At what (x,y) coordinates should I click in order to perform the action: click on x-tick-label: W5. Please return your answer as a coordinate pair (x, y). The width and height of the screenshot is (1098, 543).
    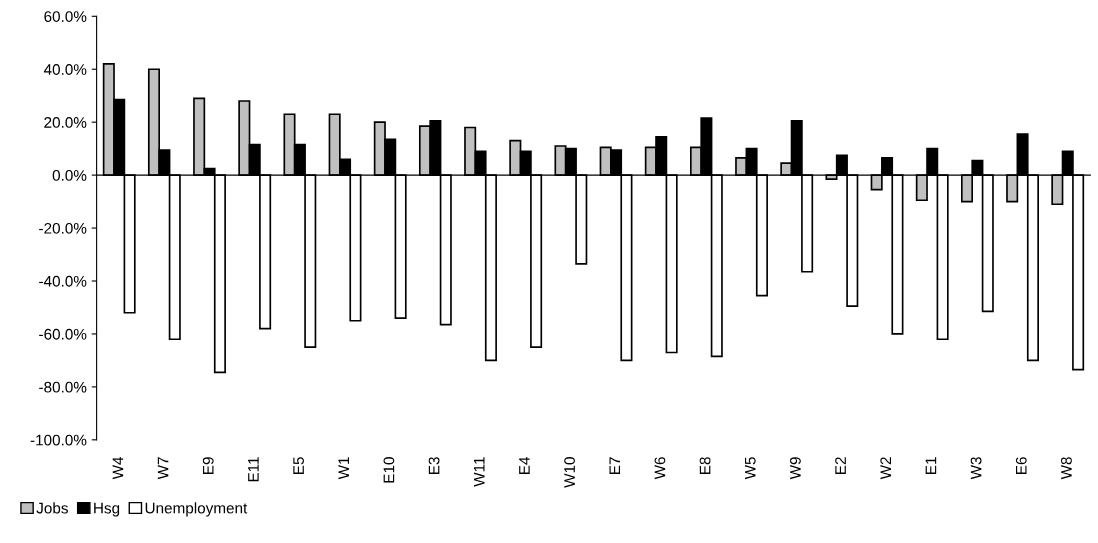
    Looking at the image, I should click on (750, 468).